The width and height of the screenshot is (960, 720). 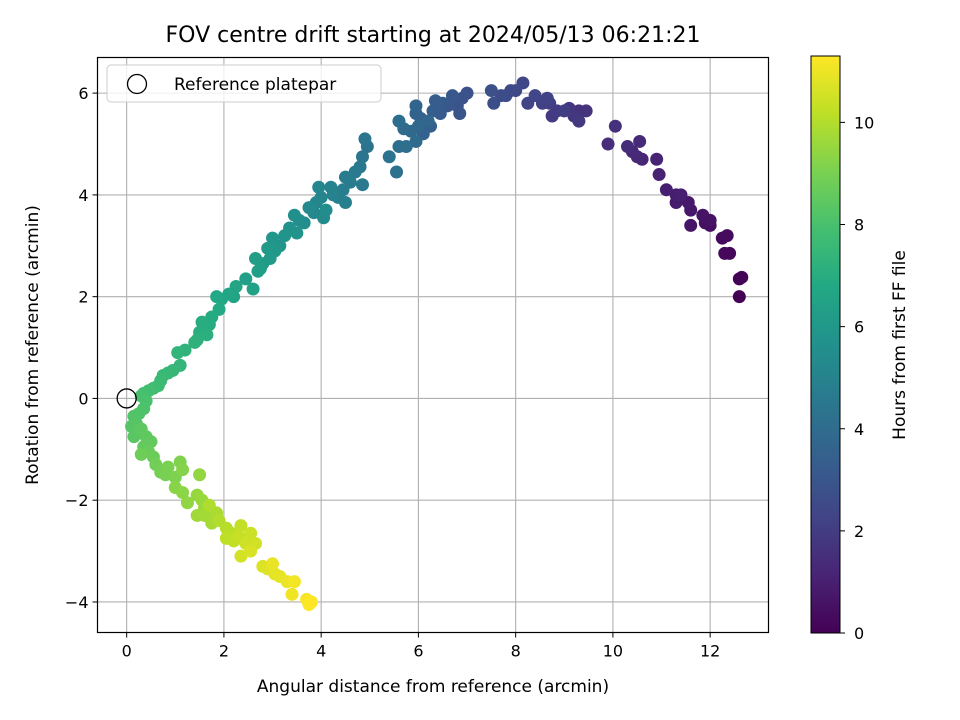 What do you see at coordinates (255, 85) in the screenshot?
I see `legend-entry-label: Reference platepar` at bounding box center [255, 85].